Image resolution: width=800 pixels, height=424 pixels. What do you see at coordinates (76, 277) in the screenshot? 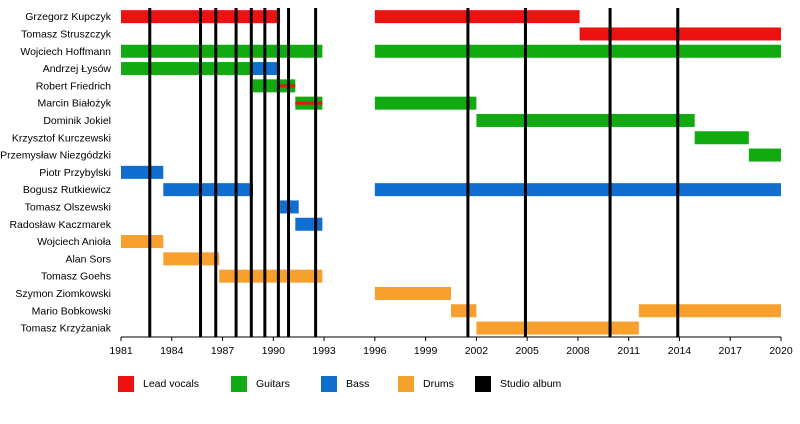
I see `member-label: Tomasz Goehs` at bounding box center [76, 277].